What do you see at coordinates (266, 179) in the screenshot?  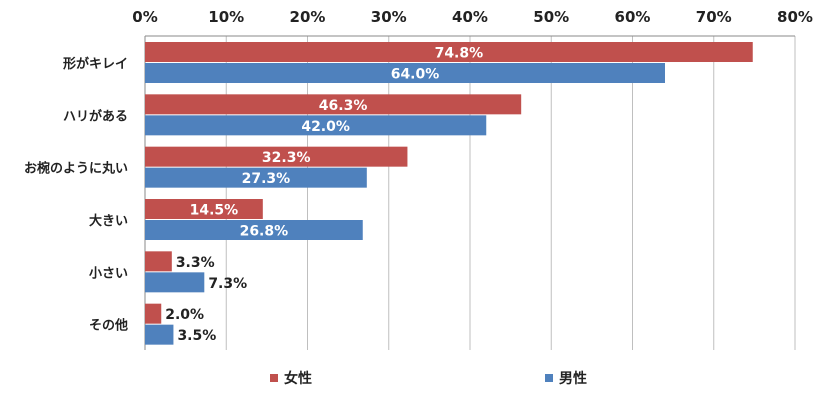 I see `data-label: 27.3%` at bounding box center [266, 179].